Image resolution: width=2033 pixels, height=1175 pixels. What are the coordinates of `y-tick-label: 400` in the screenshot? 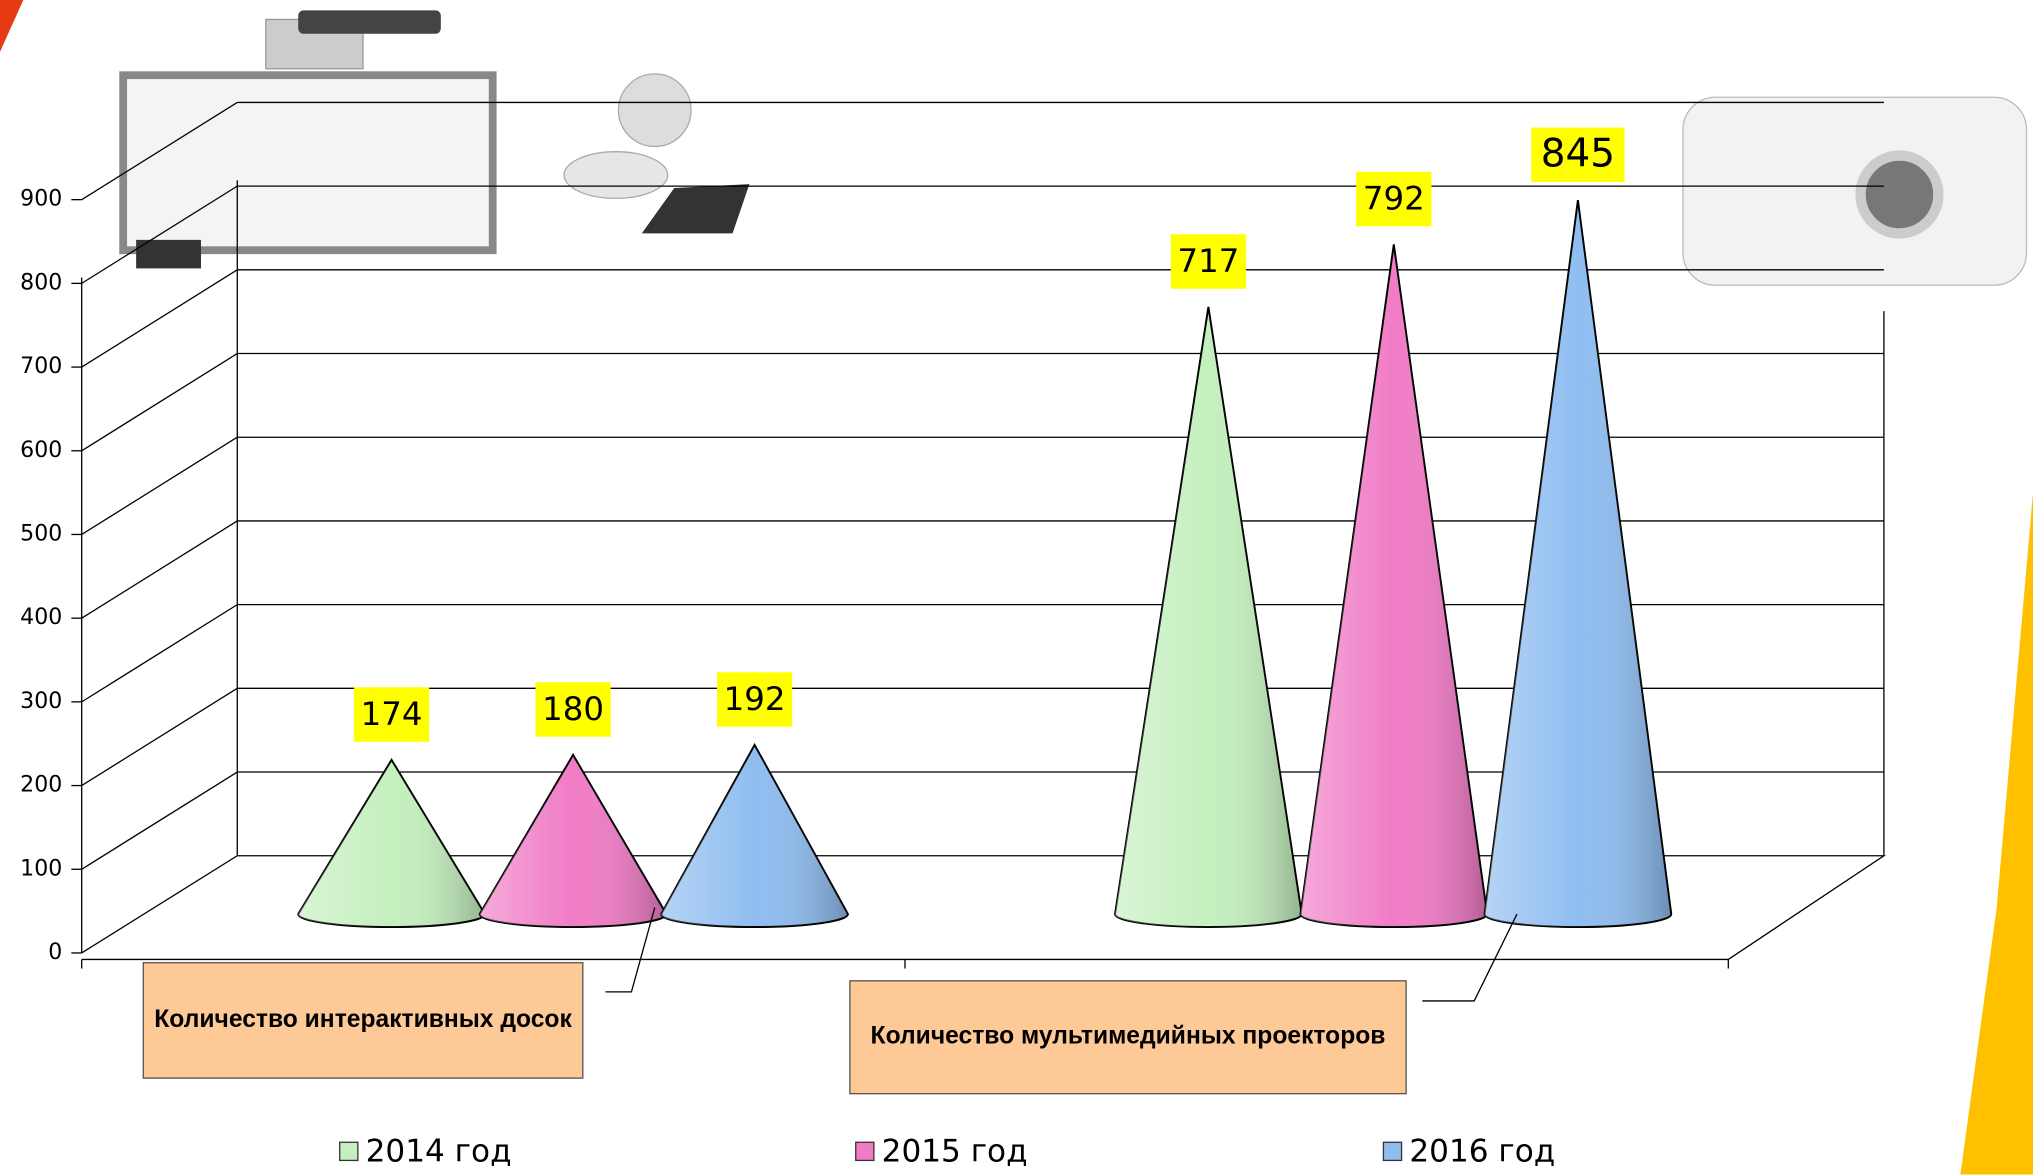 It's located at (41, 617).